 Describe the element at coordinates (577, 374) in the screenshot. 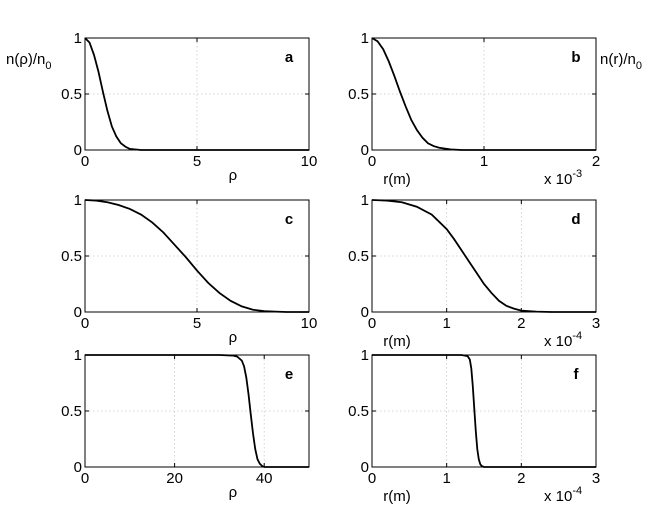

I see `panel-letter-f: f` at that location.